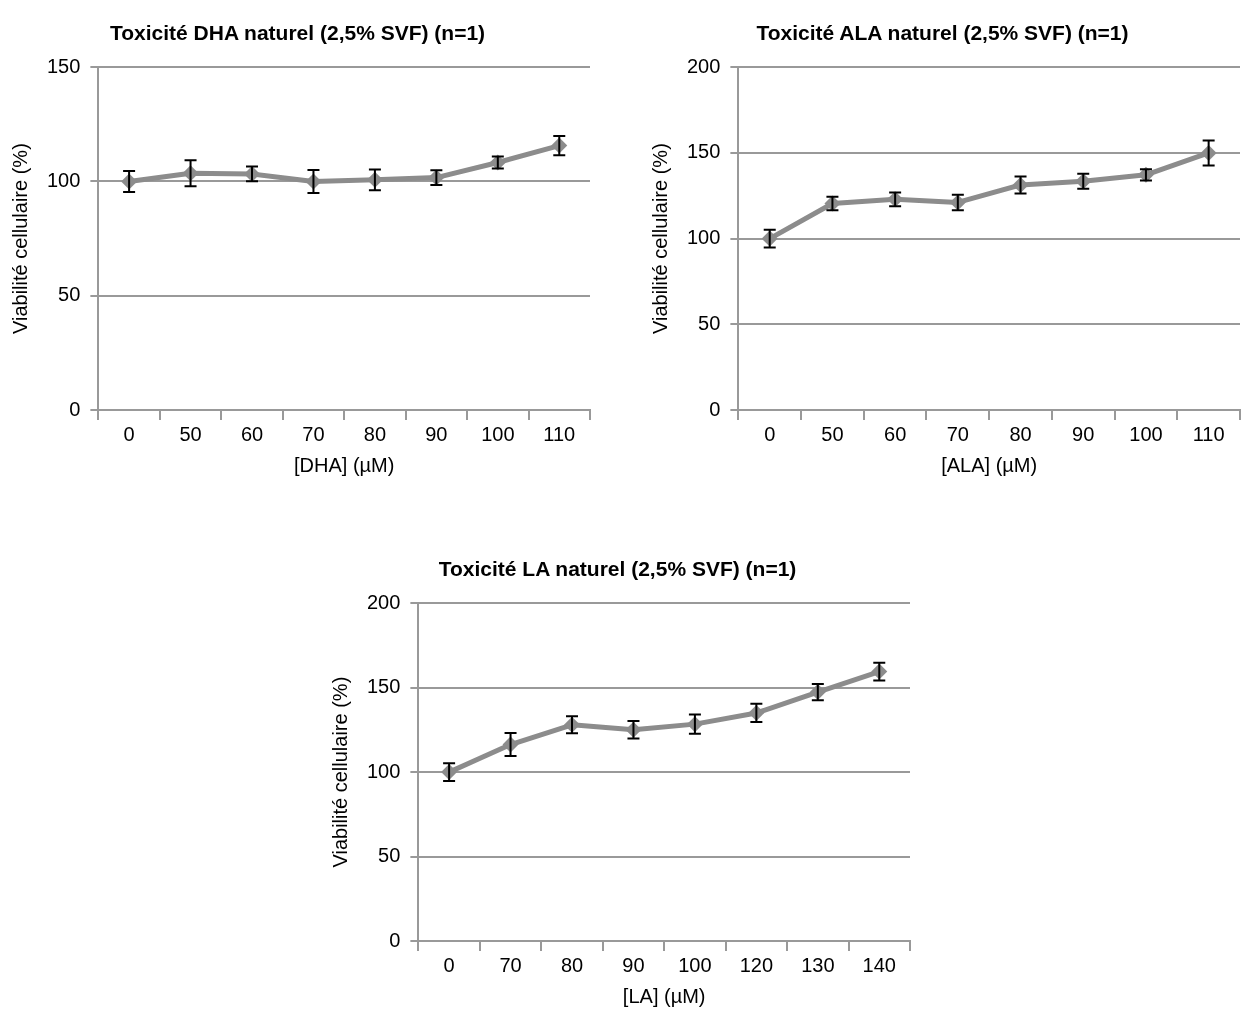  Describe the element at coordinates (756, 964) in the screenshot. I see `x-tick-label: 120` at that location.